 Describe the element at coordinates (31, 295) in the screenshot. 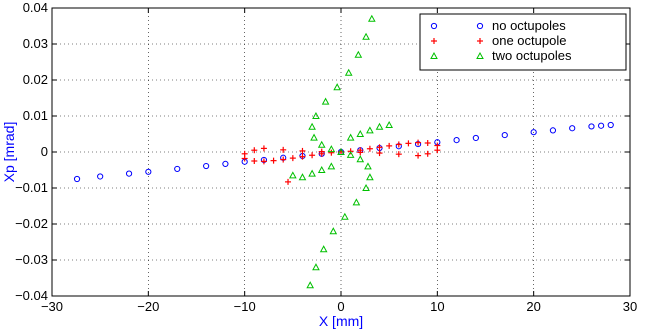

I see `y-tick-label: −0.04` at that location.